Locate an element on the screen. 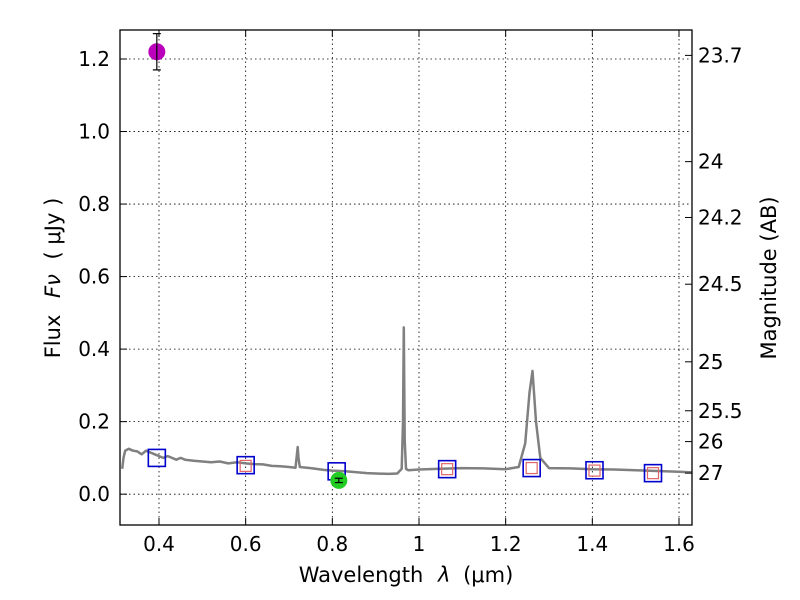  y2-tick-label-3: 24.5 is located at coordinates (720, 284).